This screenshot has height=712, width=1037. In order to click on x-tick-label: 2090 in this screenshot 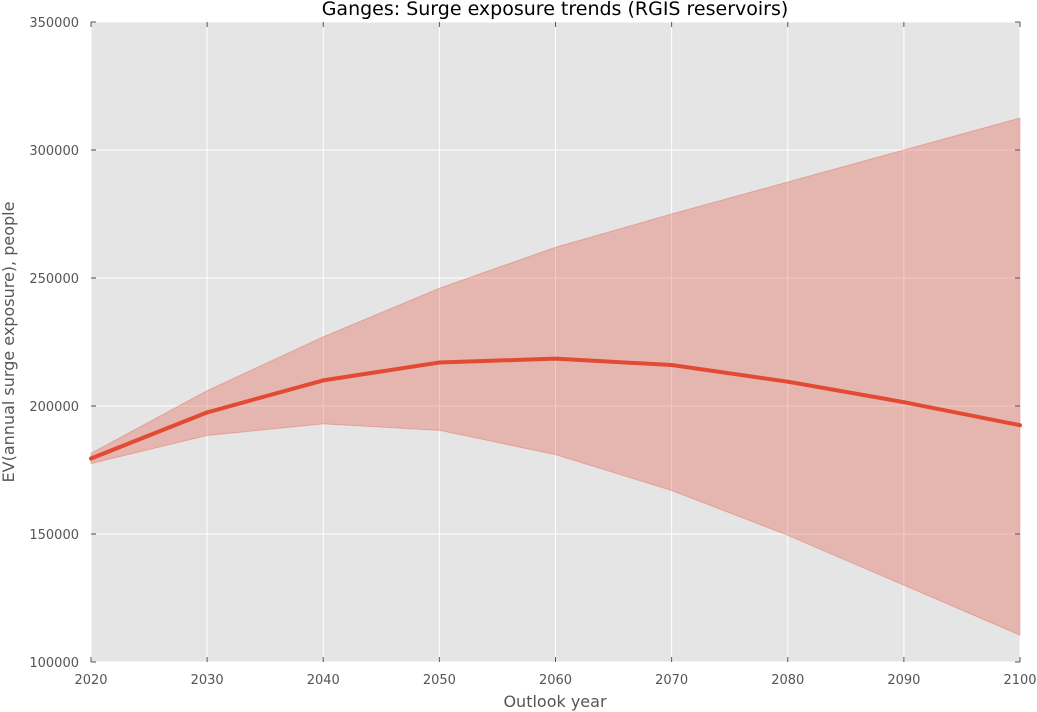, I will do `click(903, 680)`.